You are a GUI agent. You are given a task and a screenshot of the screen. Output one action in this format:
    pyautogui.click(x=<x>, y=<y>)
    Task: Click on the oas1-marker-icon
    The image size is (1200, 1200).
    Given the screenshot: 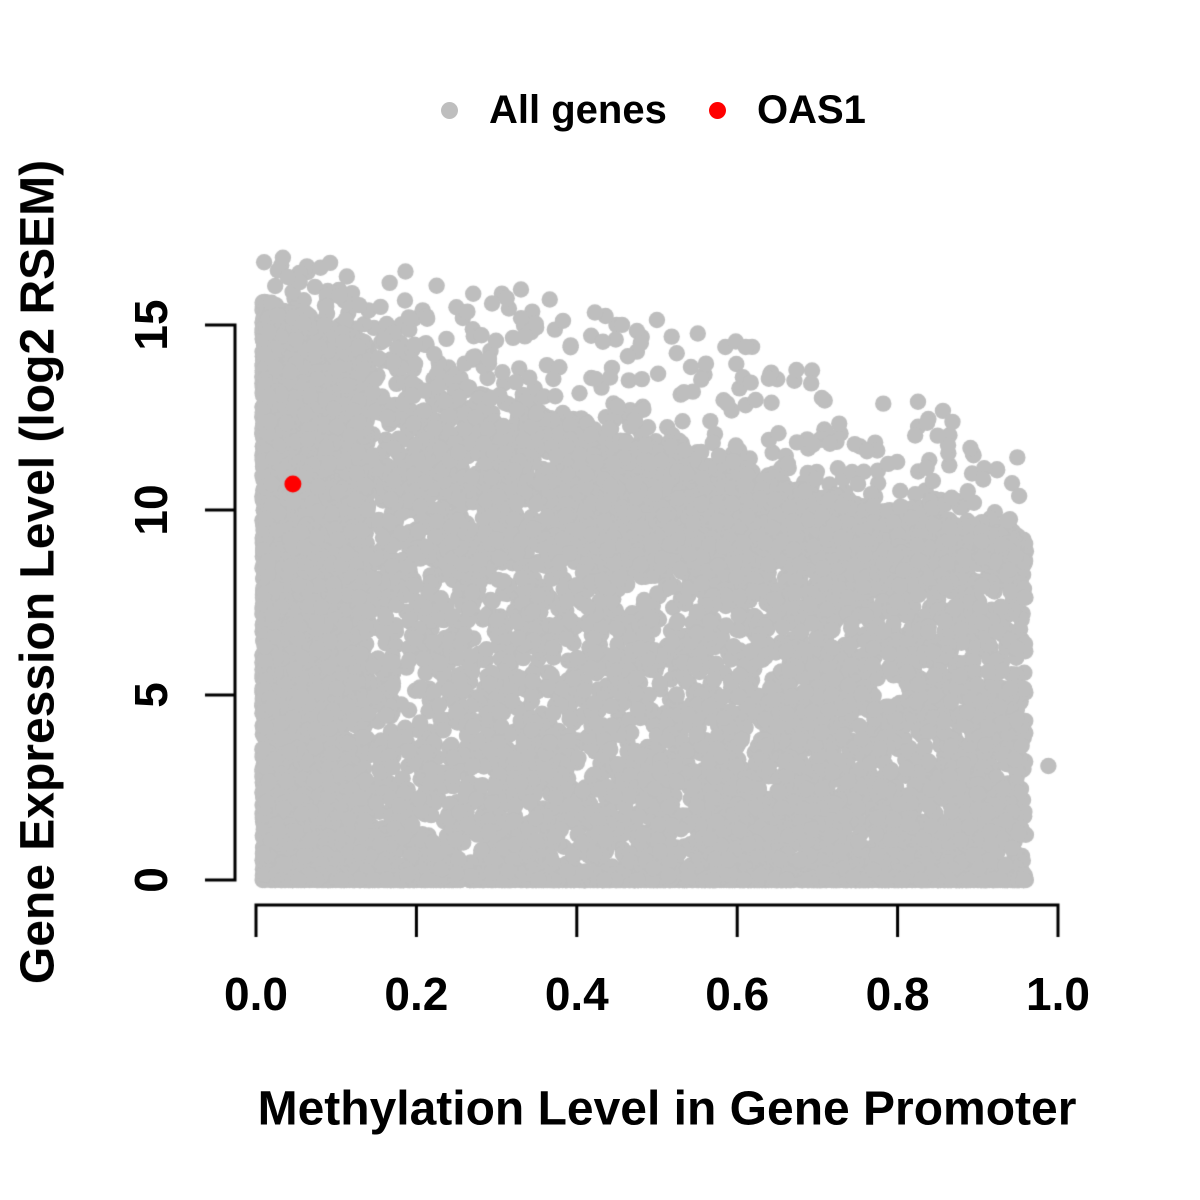 What is the action you would take?
    pyautogui.click(x=717, y=110)
    